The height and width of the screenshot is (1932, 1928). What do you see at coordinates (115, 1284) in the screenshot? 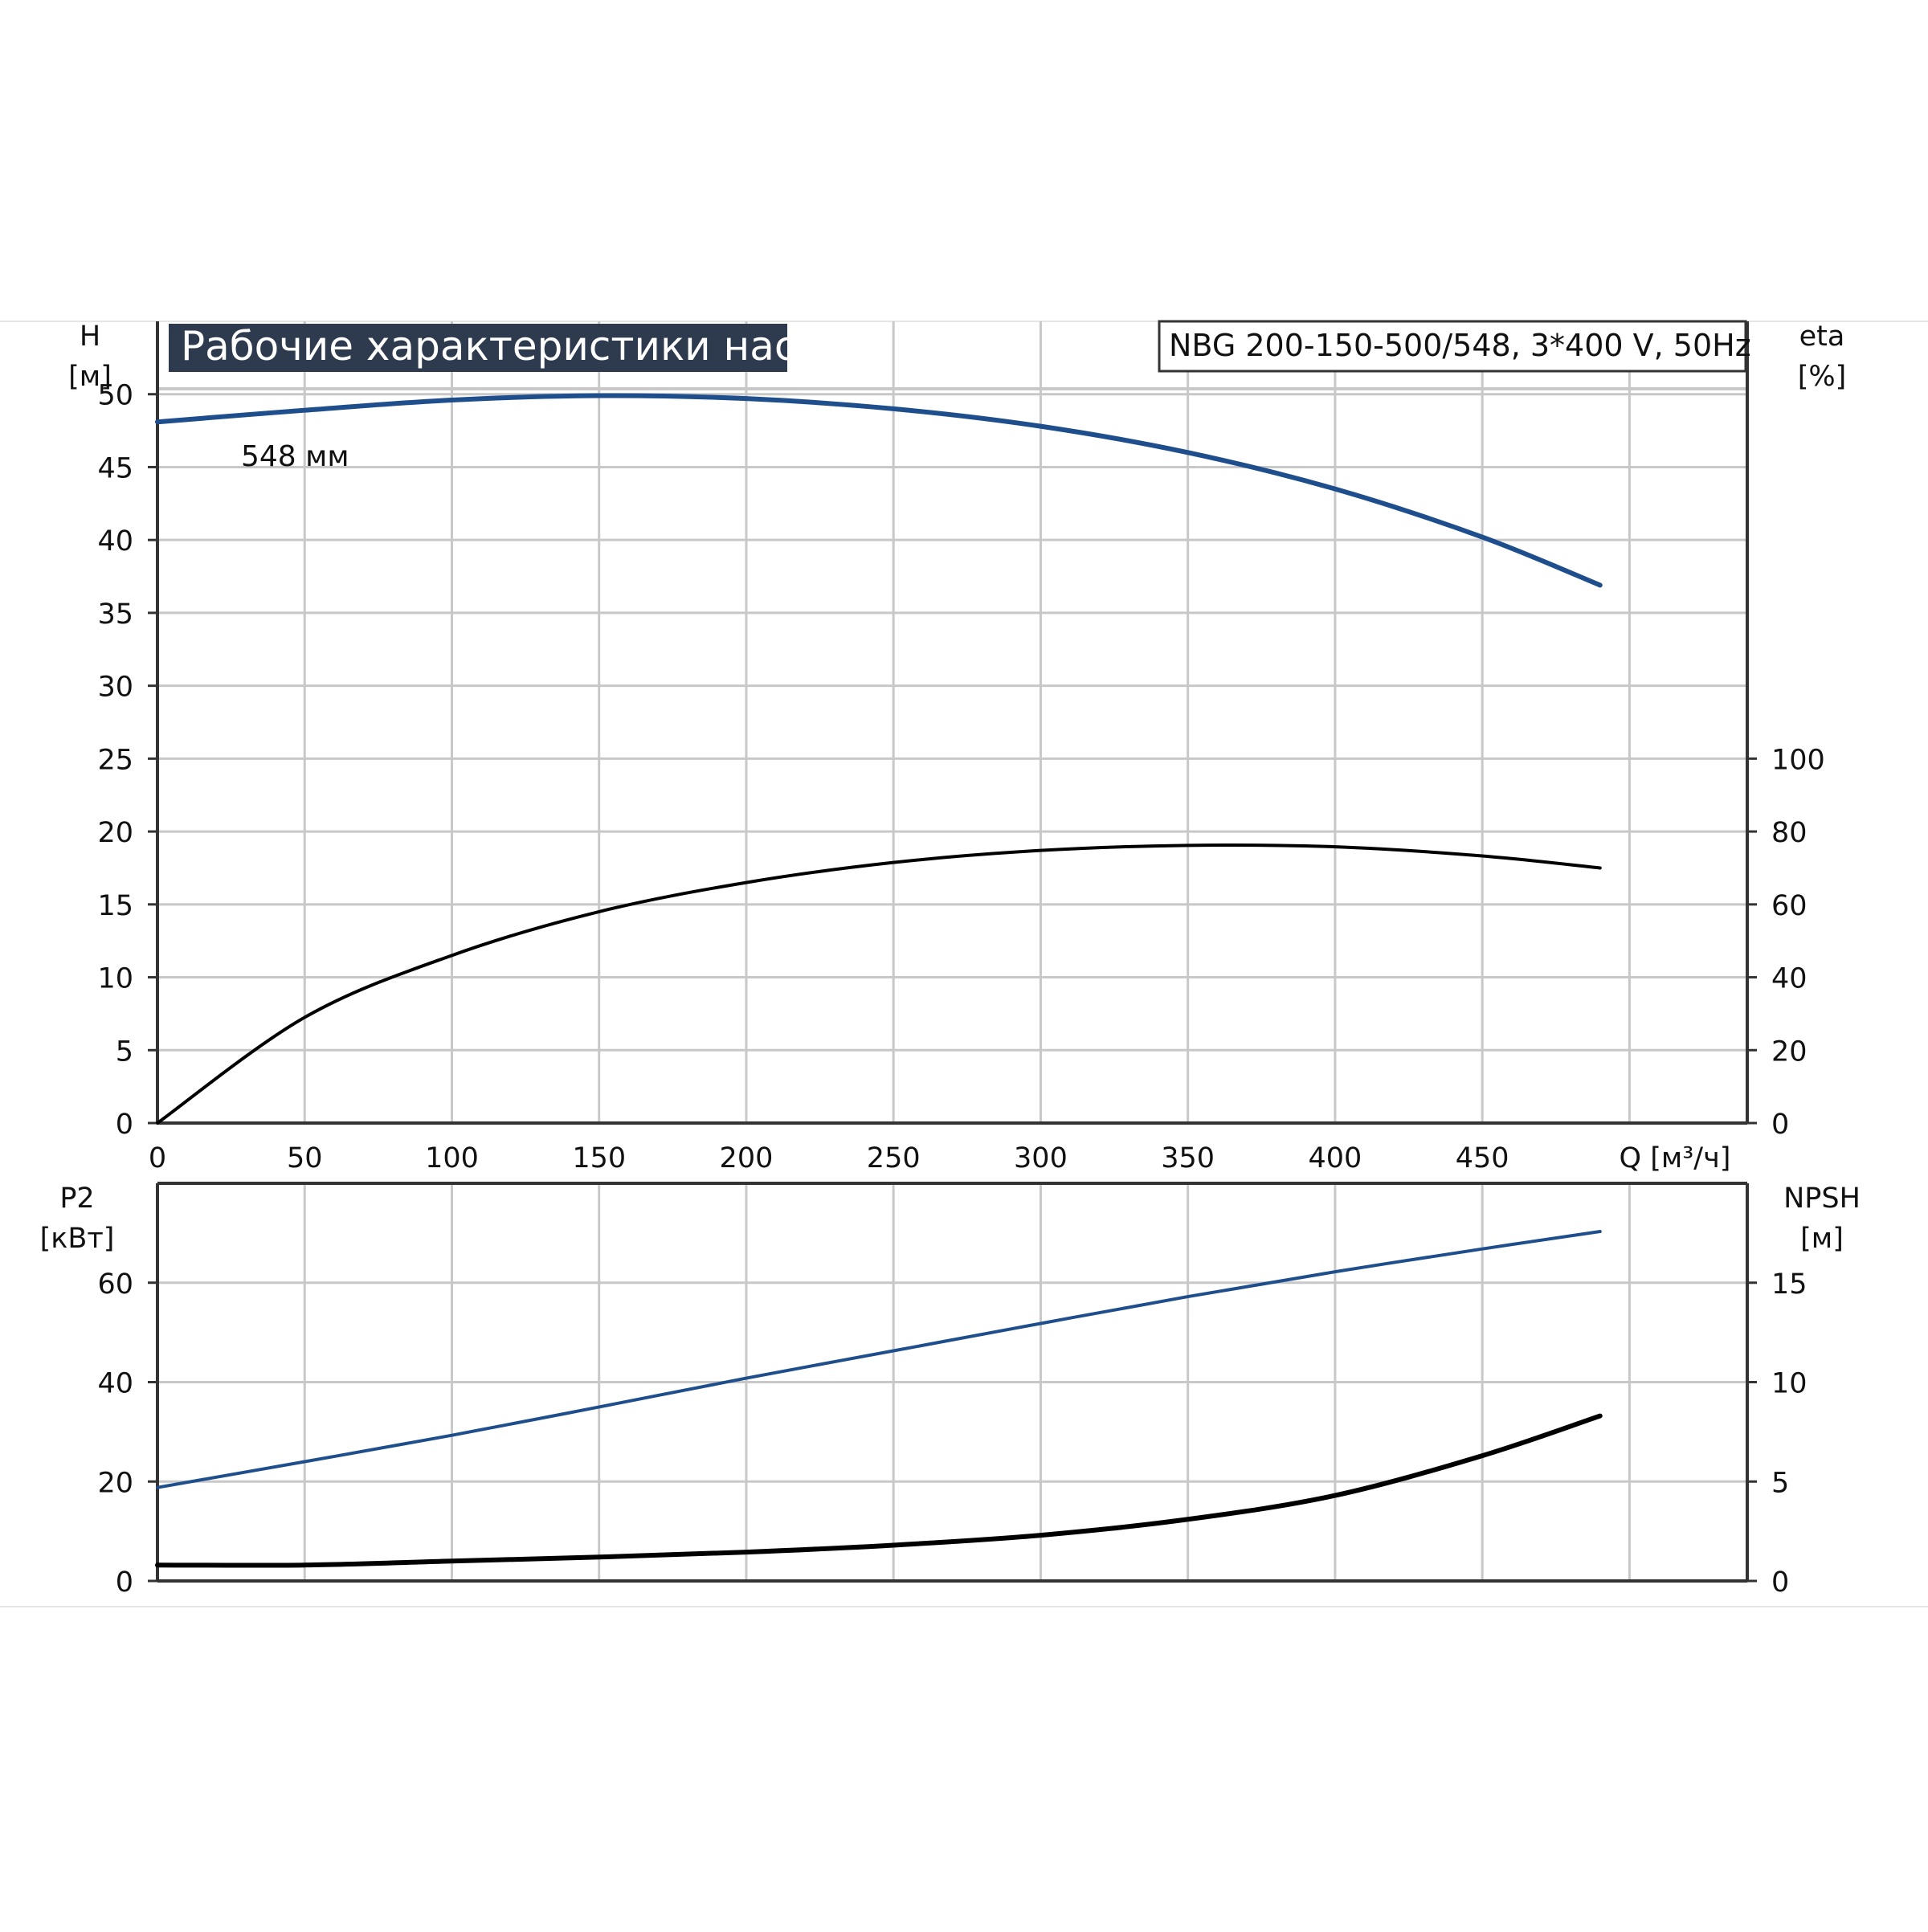
I see `bottom-left-tick-label: 60` at bounding box center [115, 1284].